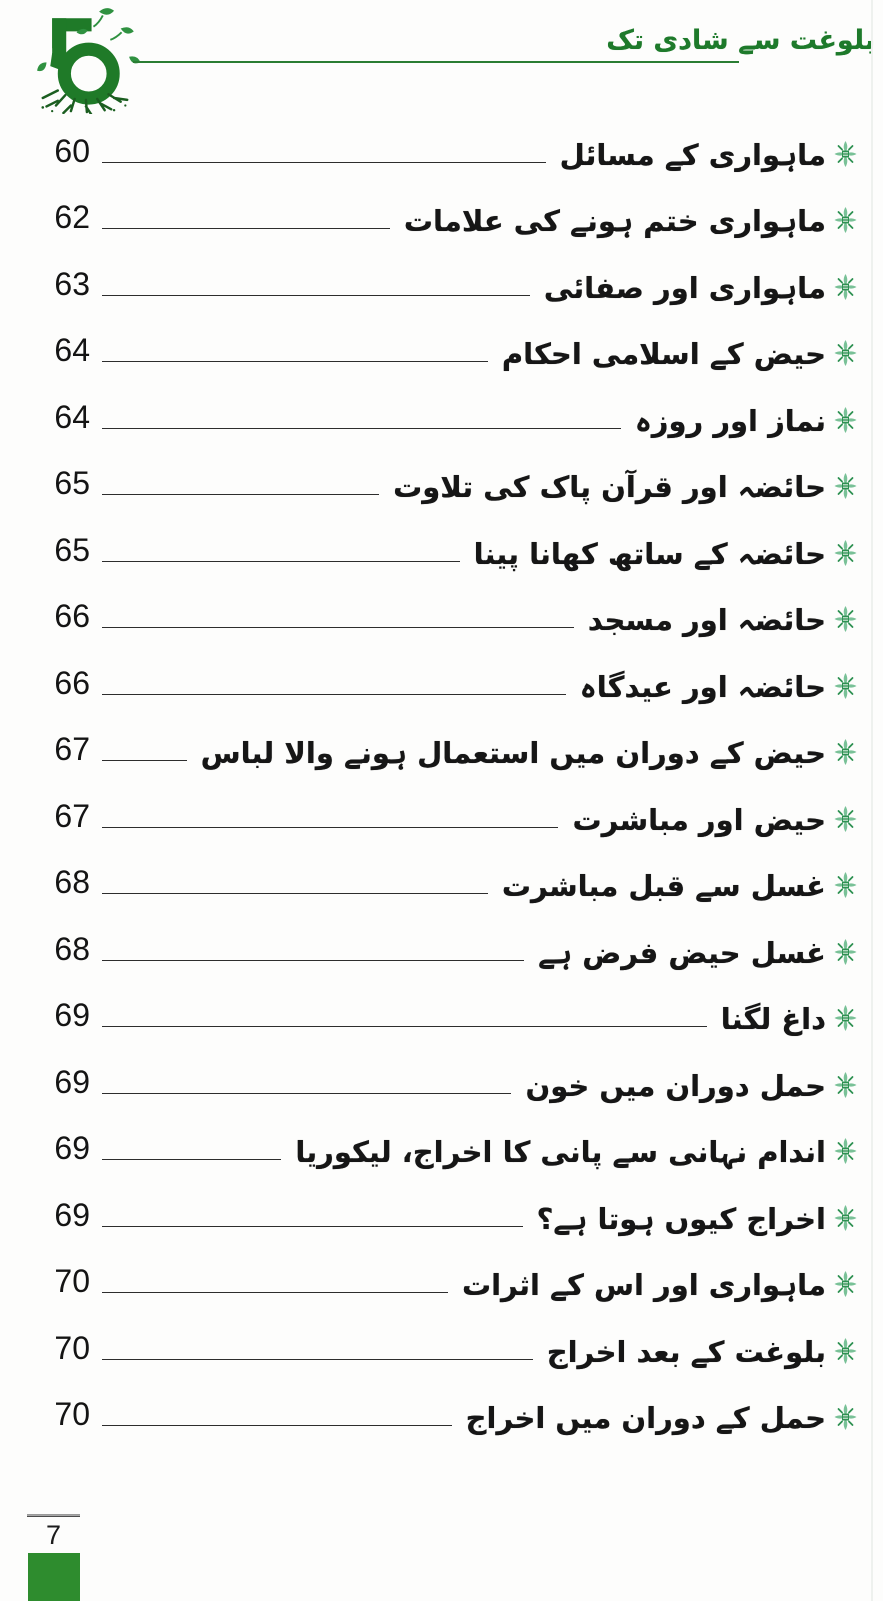  I want to click on toc-row: بلوغت کے بعد اخراج 70, so click(441, 1353).